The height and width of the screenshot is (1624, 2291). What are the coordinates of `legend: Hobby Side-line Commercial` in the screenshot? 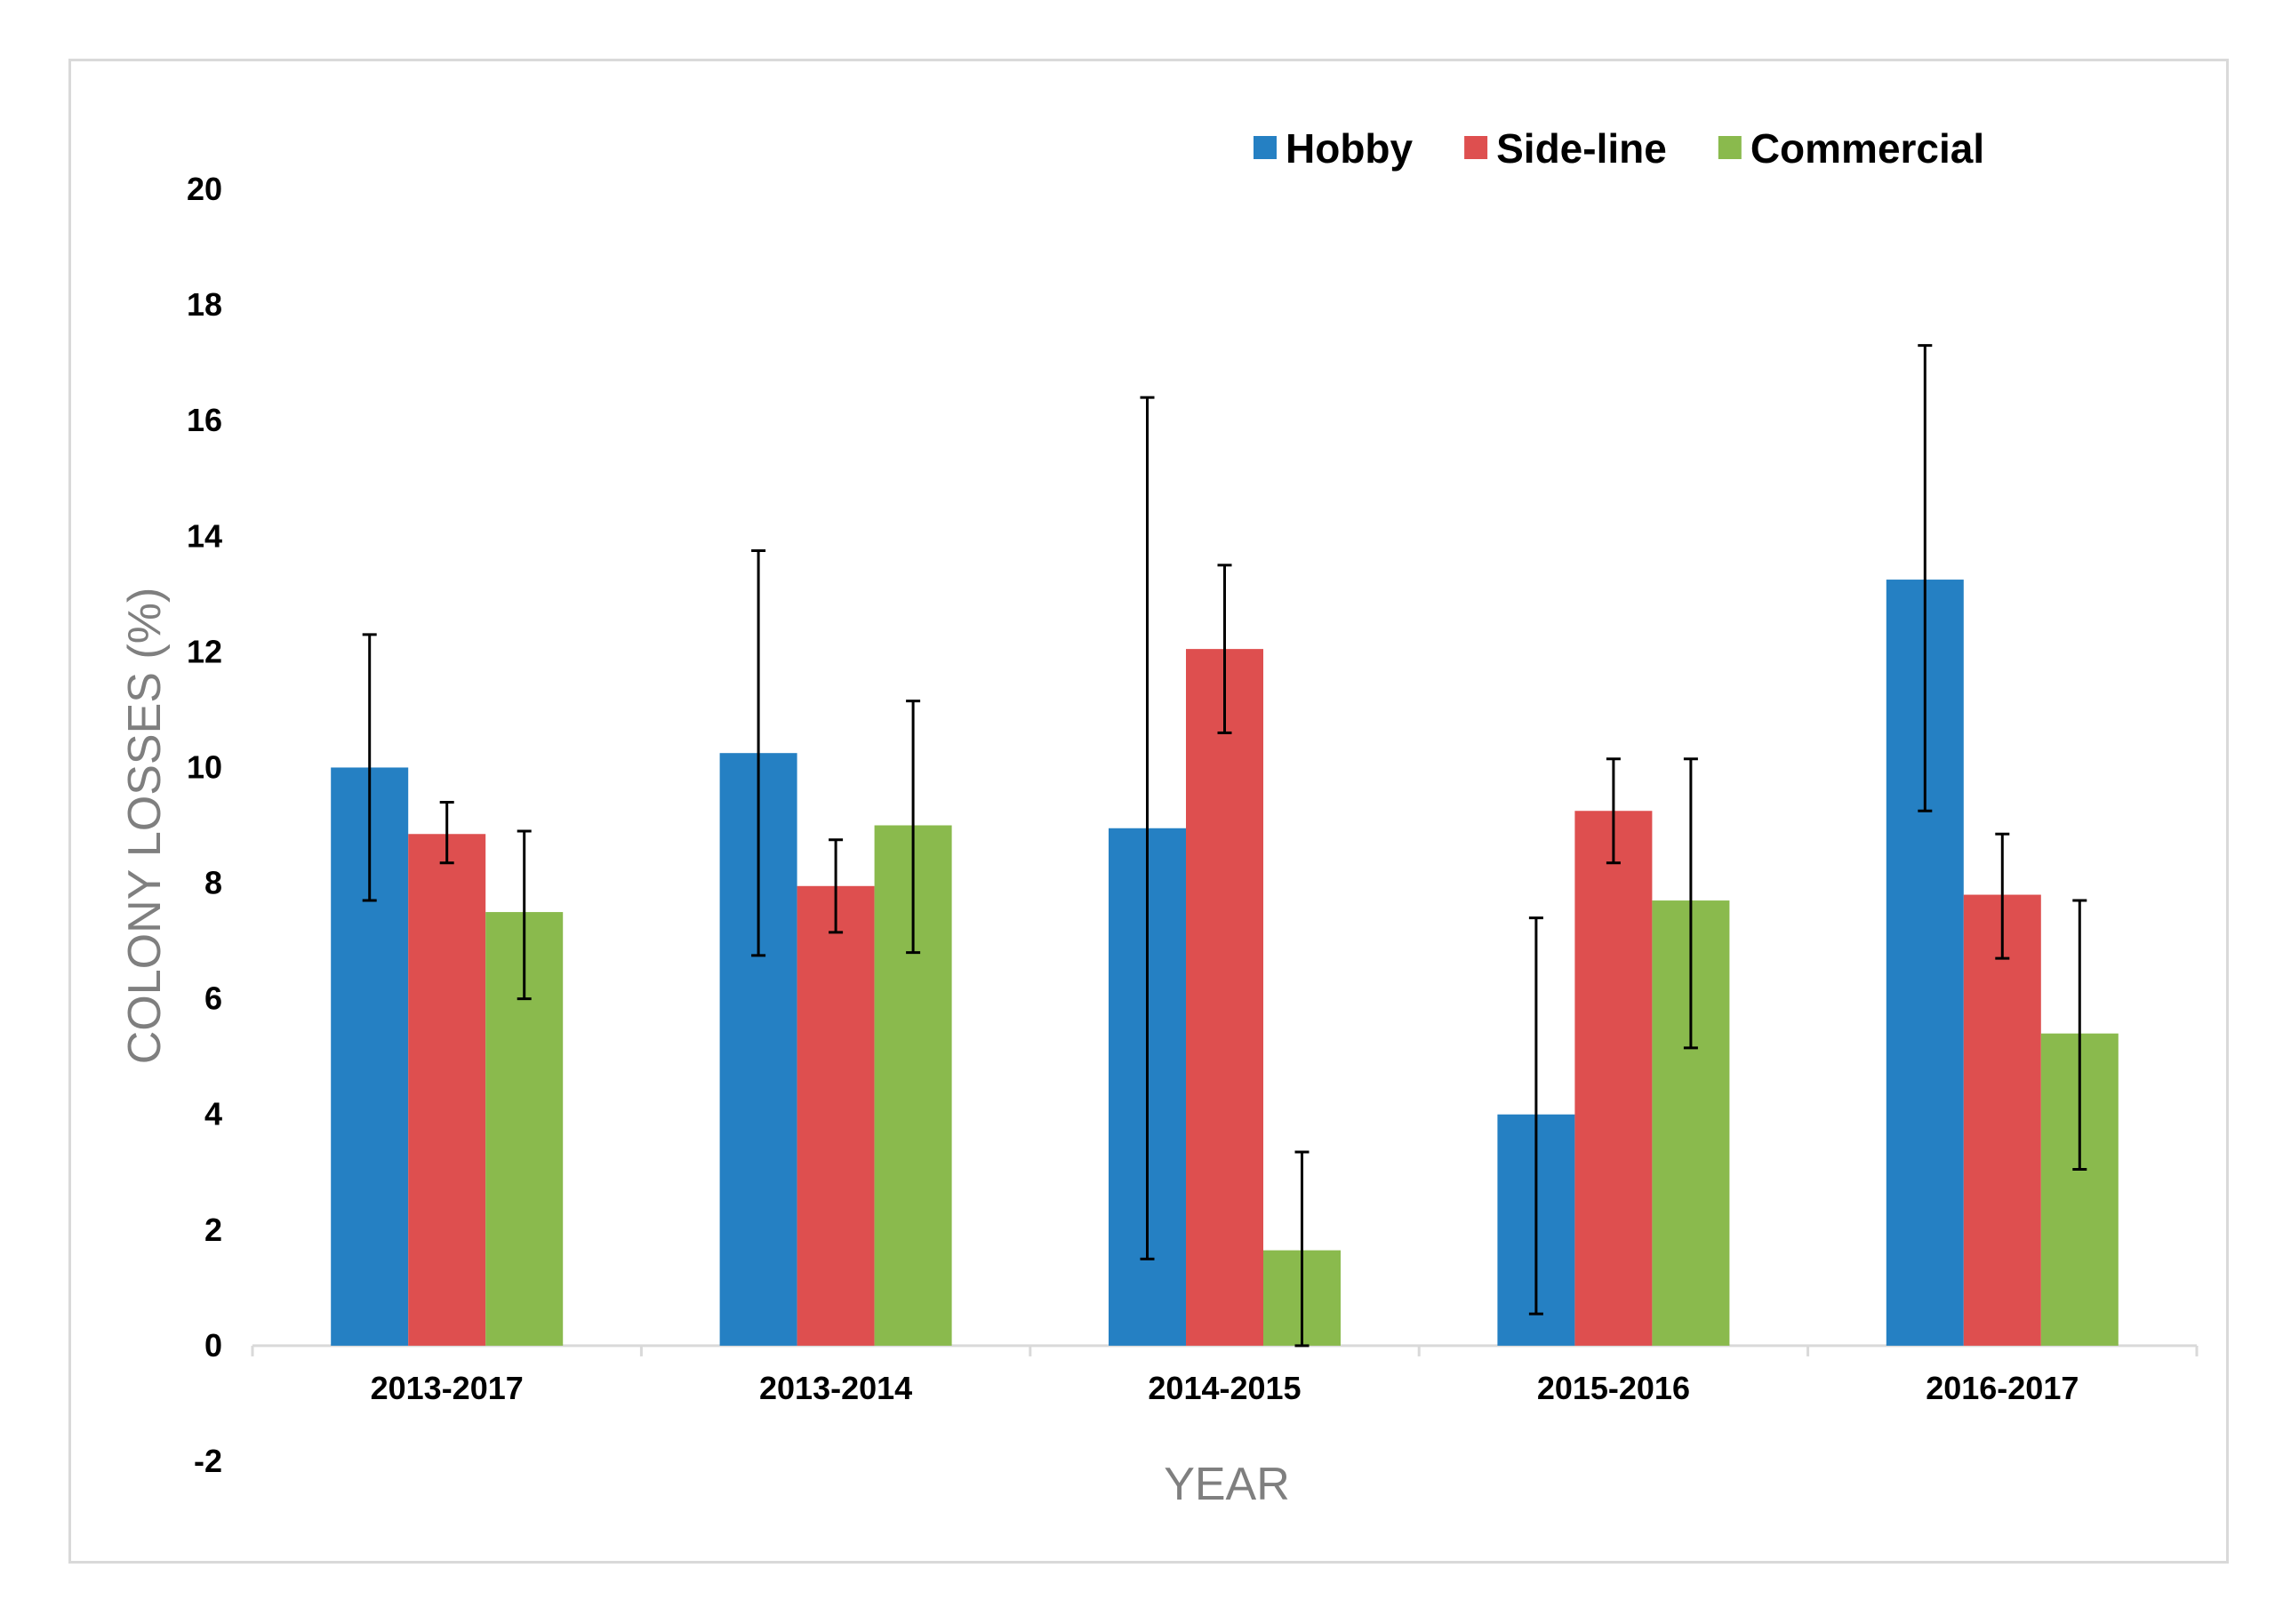 It's located at (1619, 148).